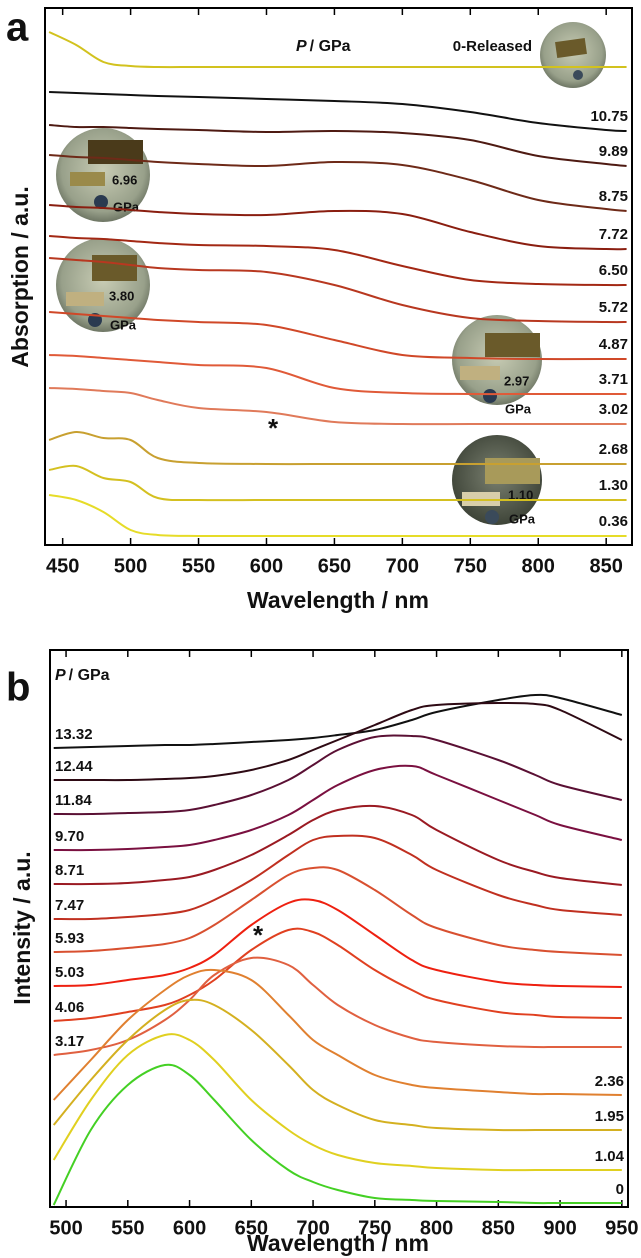 The height and width of the screenshot is (1258, 641). What do you see at coordinates (69, 1007) in the screenshot?
I see `series-label: 4.06` at bounding box center [69, 1007].